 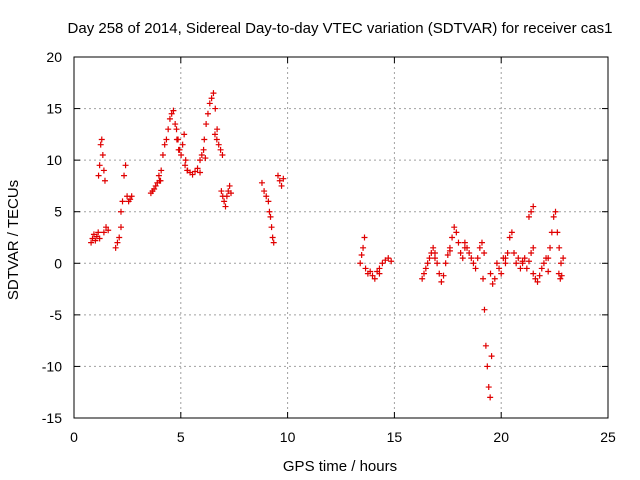 What do you see at coordinates (74, 437) in the screenshot?
I see `x-tick-label: 0` at bounding box center [74, 437].